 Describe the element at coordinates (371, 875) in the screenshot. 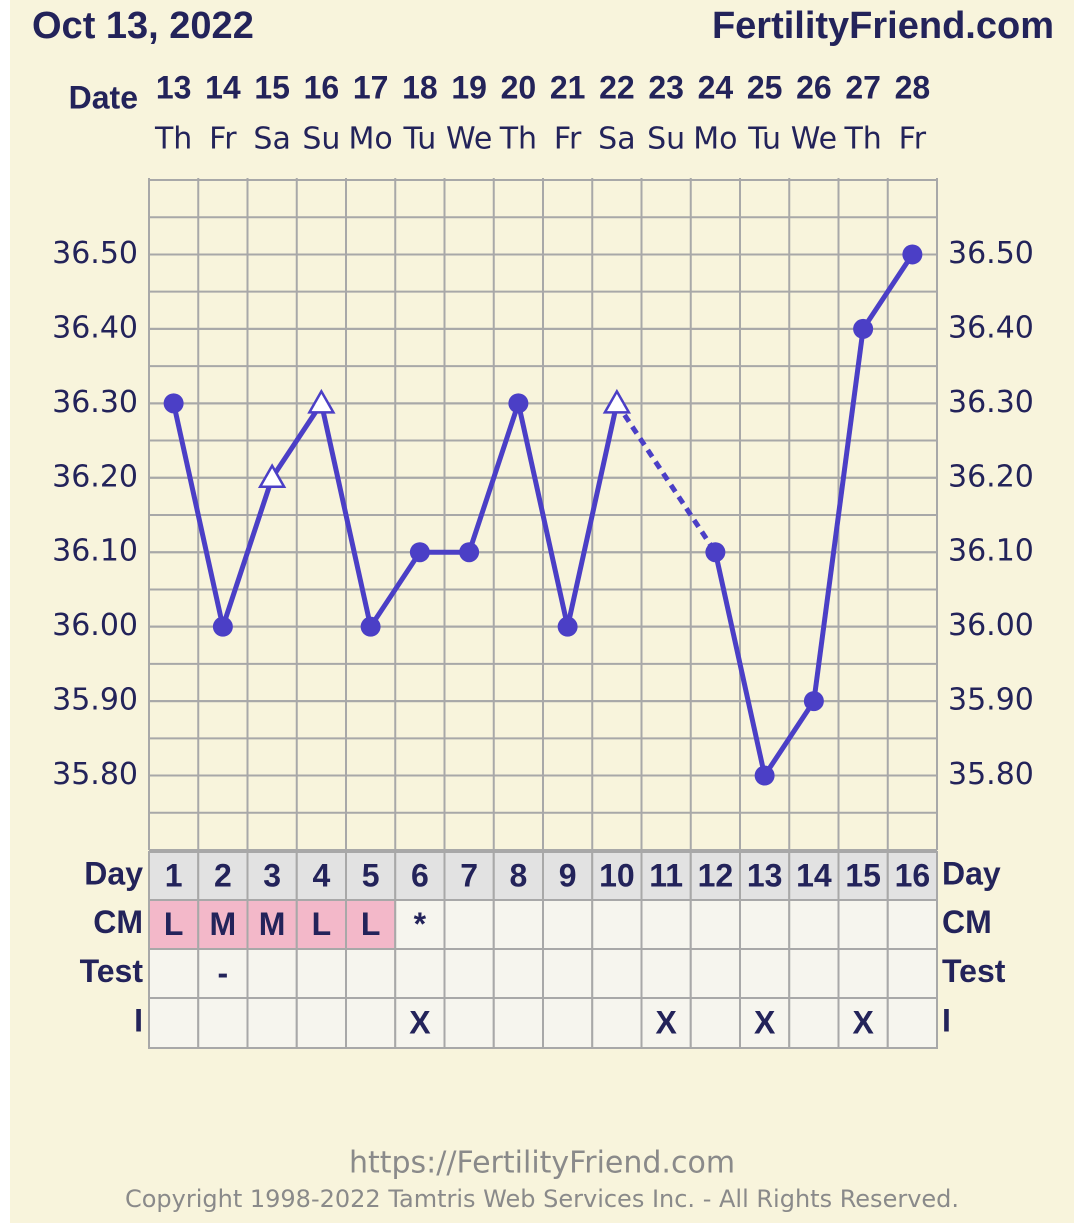

I see `table-cell-text: 5` at that location.